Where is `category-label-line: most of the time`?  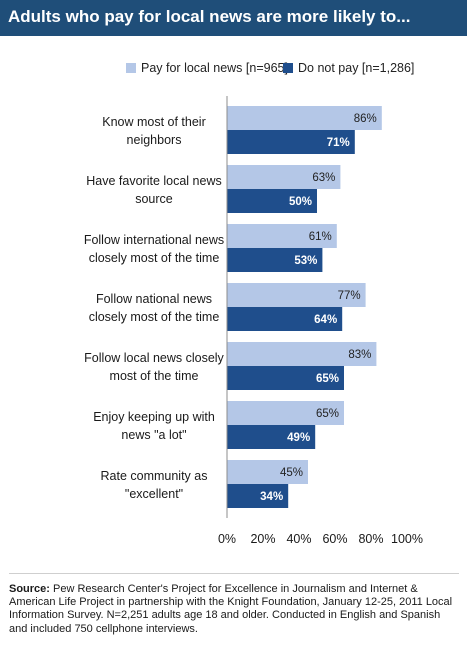
category-label-line: most of the time is located at coordinates (154, 376).